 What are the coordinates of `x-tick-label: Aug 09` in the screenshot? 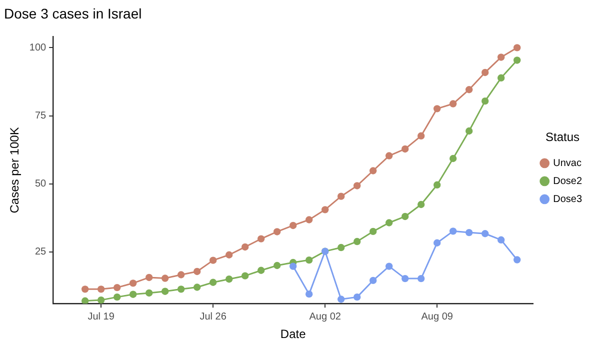 It's located at (437, 316).